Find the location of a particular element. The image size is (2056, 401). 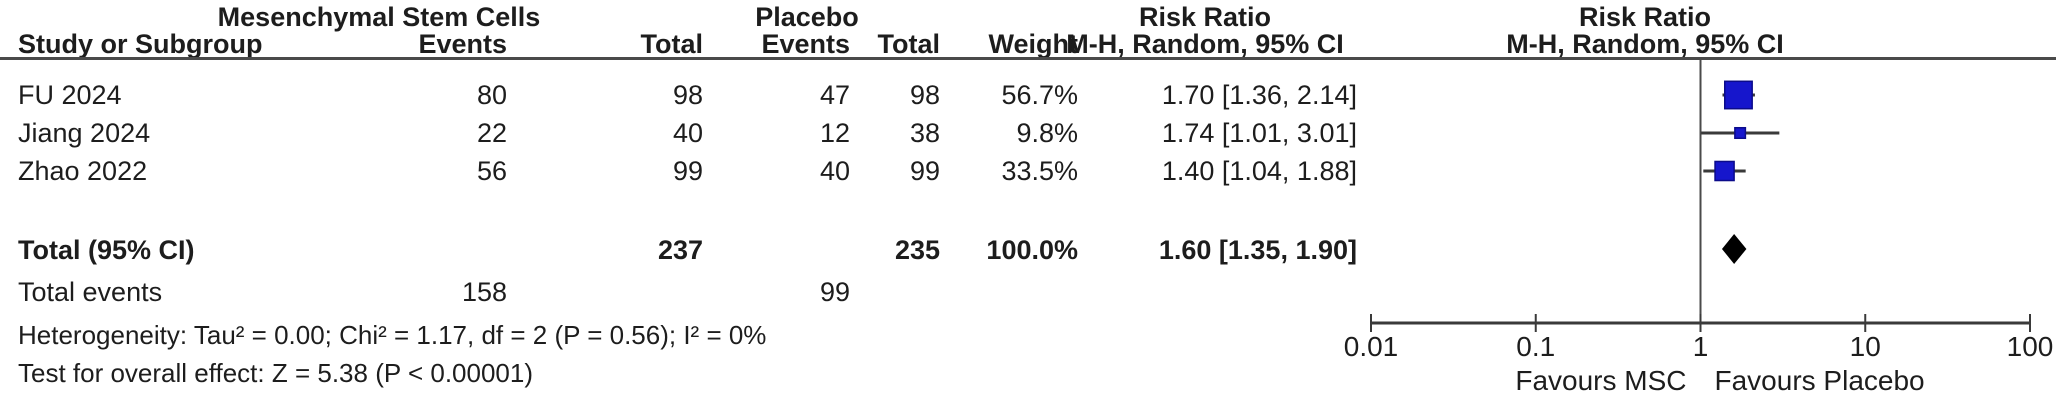

group-header-msc: Mesenchymal Stem Cells is located at coordinates (379, 17).